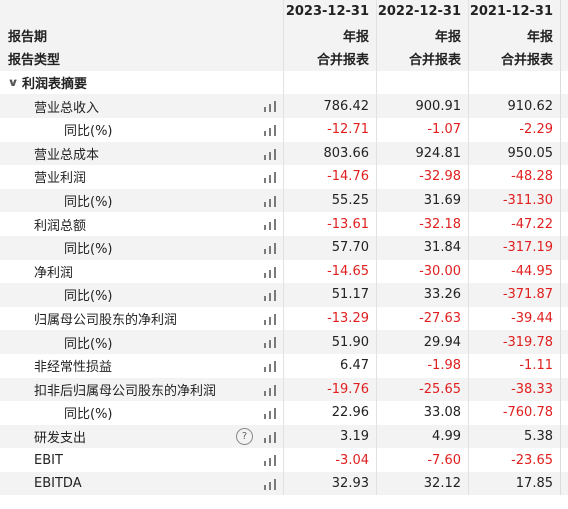 This screenshot has width=568, height=509. What do you see at coordinates (534, 484) in the screenshot?
I see `value-cell: 17.85` at bounding box center [534, 484].